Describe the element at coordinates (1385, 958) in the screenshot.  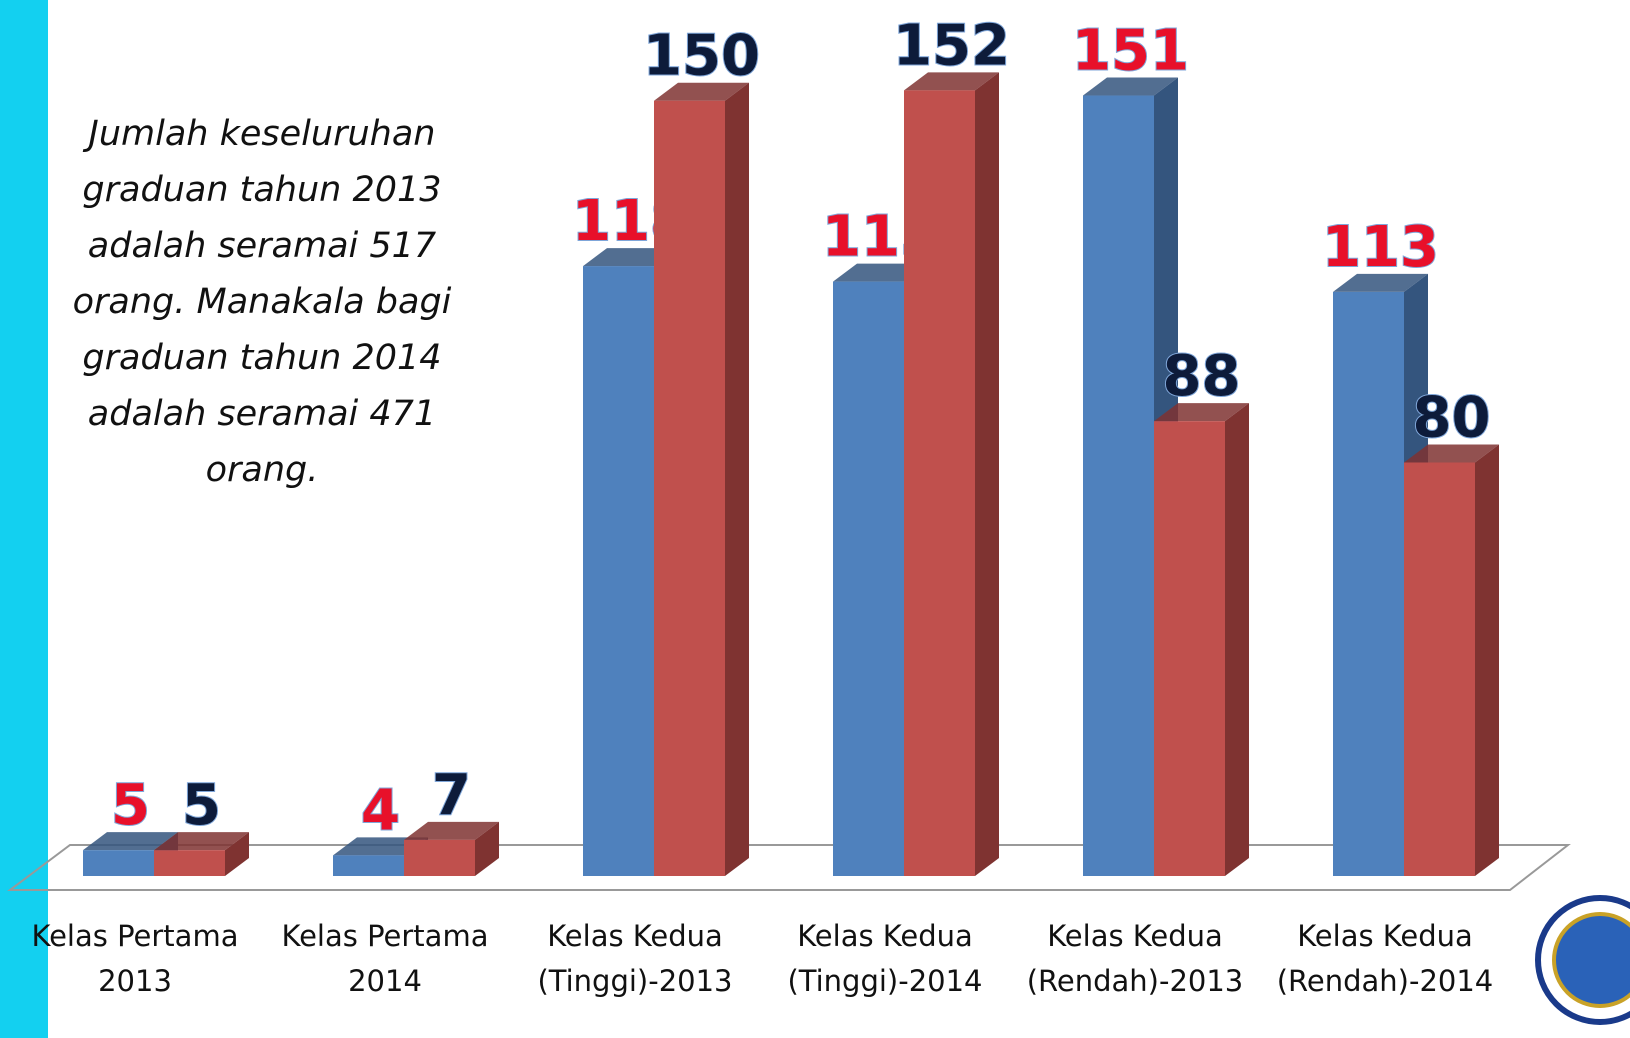
I see `x-tick-label: Kelas Kedua (Rendah)-2014` at that location.